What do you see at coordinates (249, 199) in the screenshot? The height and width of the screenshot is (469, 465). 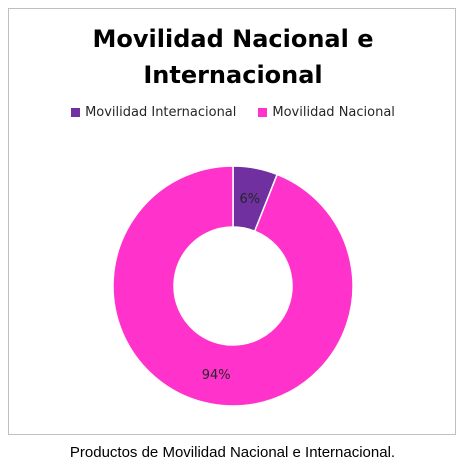 I see `data-label-internacional: 6%` at bounding box center [249, 199].